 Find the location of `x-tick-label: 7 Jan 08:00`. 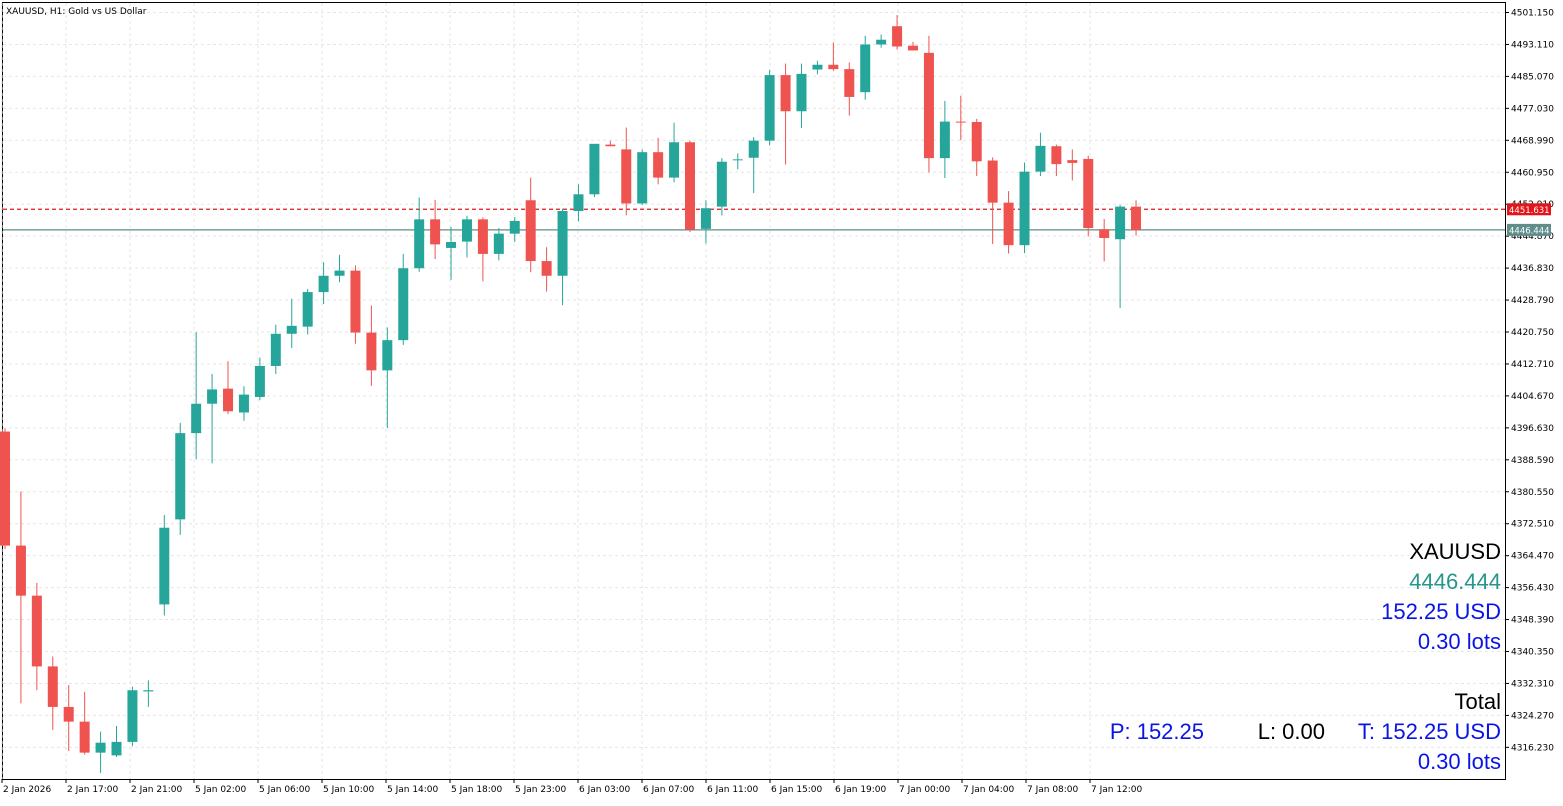

x-tick-label: 7 Jan 08:00 is located at coordinates (1053, 790).